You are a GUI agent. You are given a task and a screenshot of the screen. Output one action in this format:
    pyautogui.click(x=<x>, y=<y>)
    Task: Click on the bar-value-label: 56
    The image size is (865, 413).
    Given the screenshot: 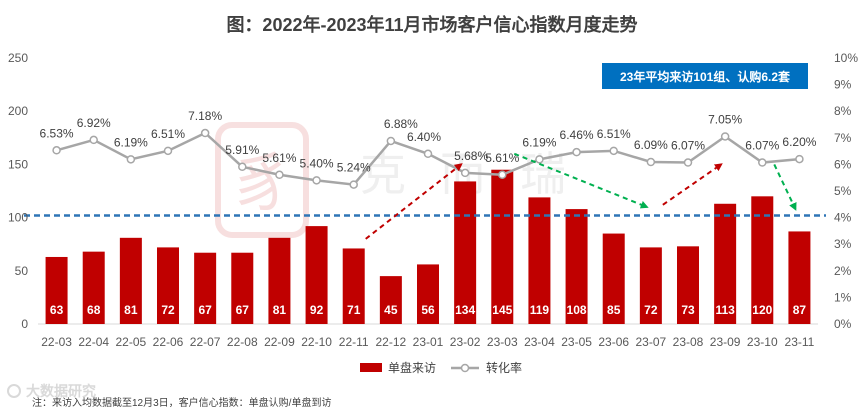 What is the action you would take?
    pyautogui.click(x=428, y=310)
    